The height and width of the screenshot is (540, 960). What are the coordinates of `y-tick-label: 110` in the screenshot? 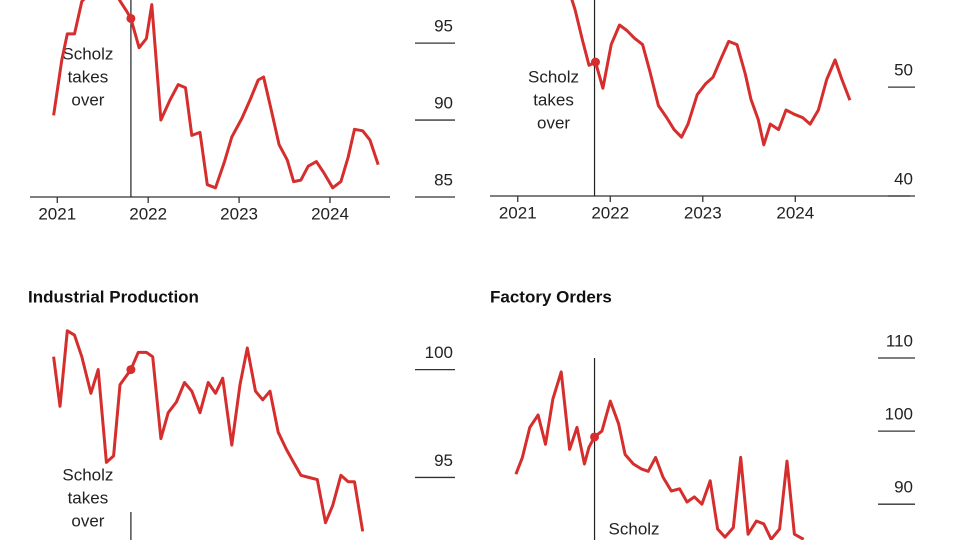 It's located at (899, 340).